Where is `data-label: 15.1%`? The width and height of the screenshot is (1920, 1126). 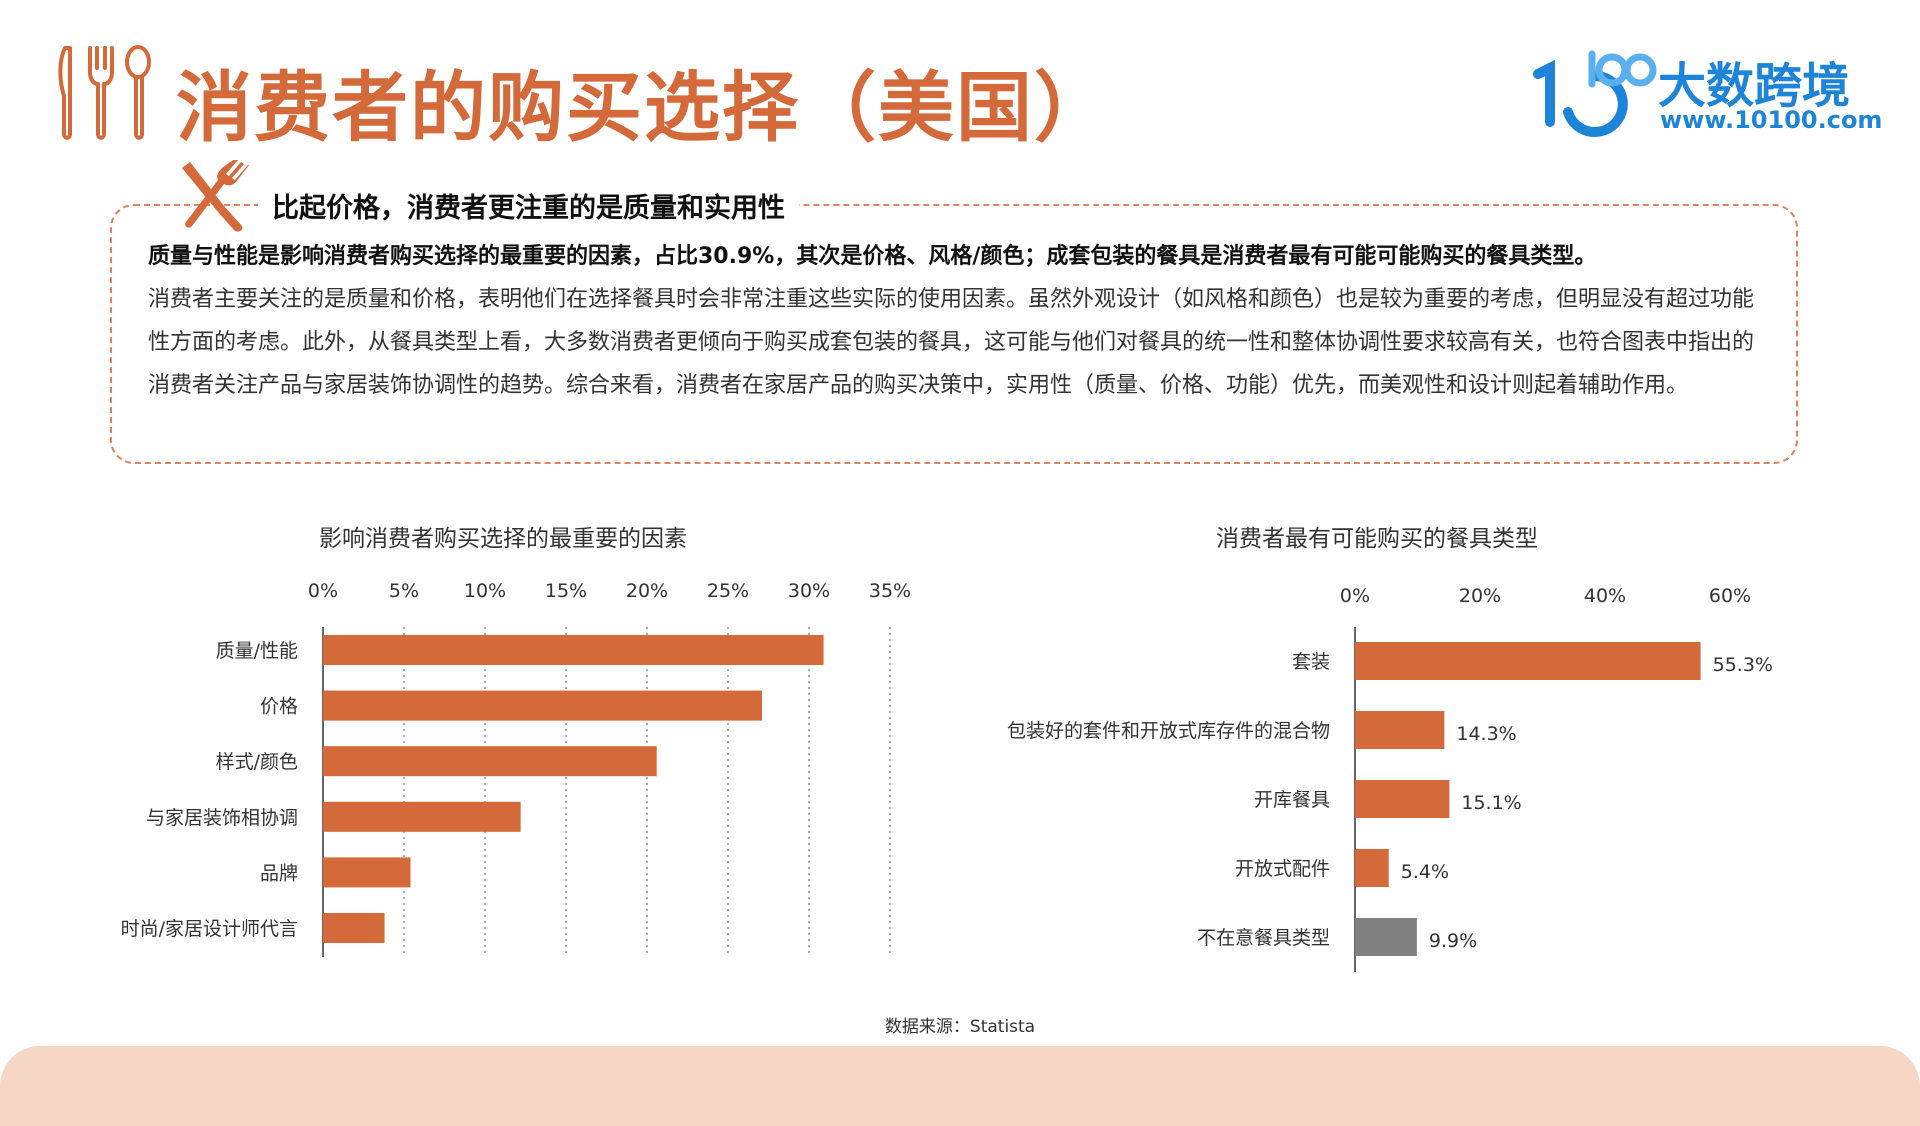 data-label: 15.1% is located at coordinates (1491, 803).